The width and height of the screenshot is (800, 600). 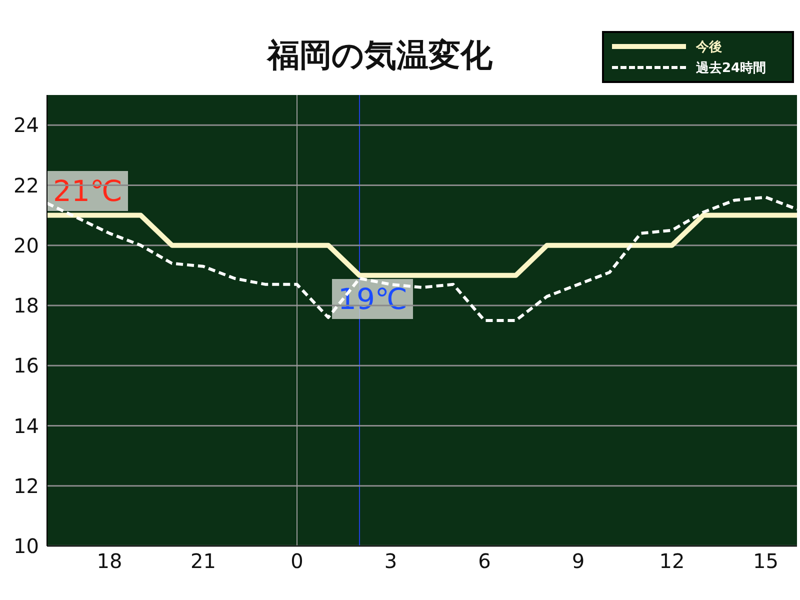 What do you see at coordinates (380, 55) in the screenshot?
I see `chart-title: 福岡の気温変化` at bounding box center [380, 55].